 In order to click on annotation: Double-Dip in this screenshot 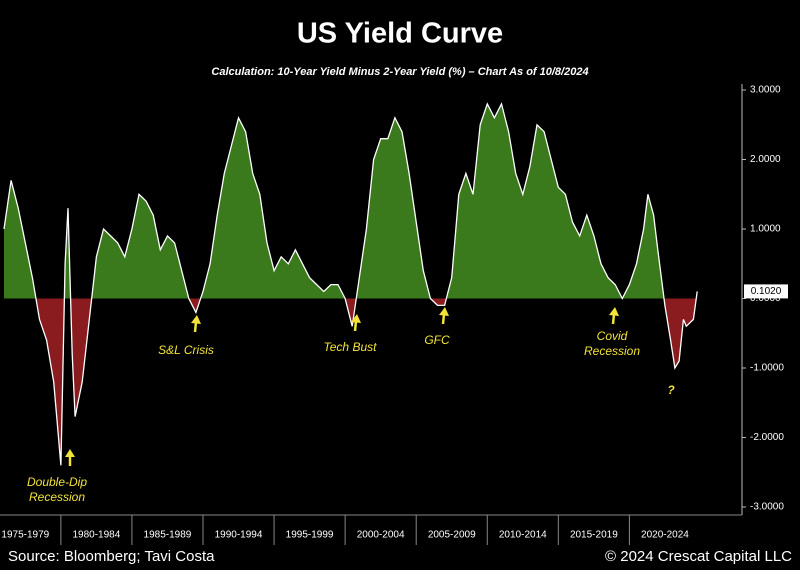, I will do `click(57, 482)`.